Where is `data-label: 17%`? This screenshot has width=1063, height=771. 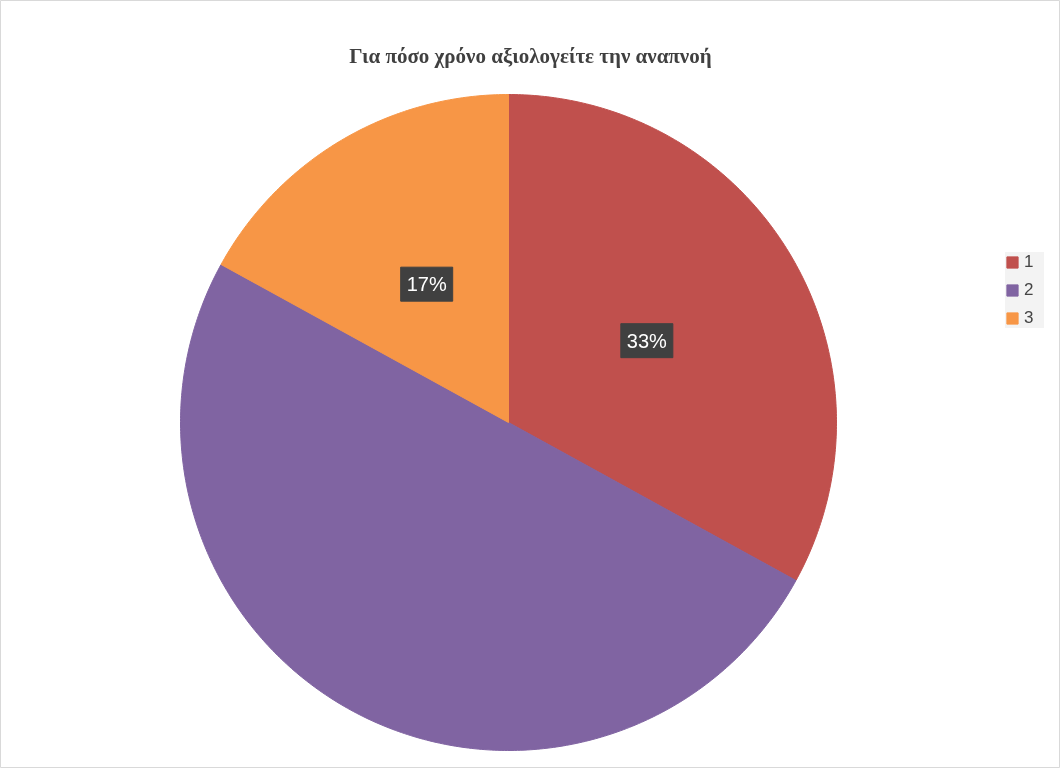 data-label: 17% is located at coordinates (426, 284).